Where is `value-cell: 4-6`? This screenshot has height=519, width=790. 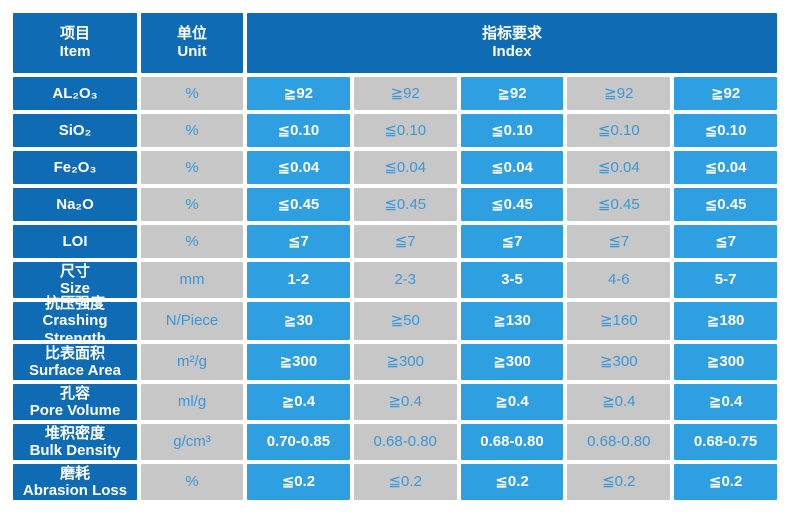
value-cell: 4-6 is located at coordinates (619, 280).